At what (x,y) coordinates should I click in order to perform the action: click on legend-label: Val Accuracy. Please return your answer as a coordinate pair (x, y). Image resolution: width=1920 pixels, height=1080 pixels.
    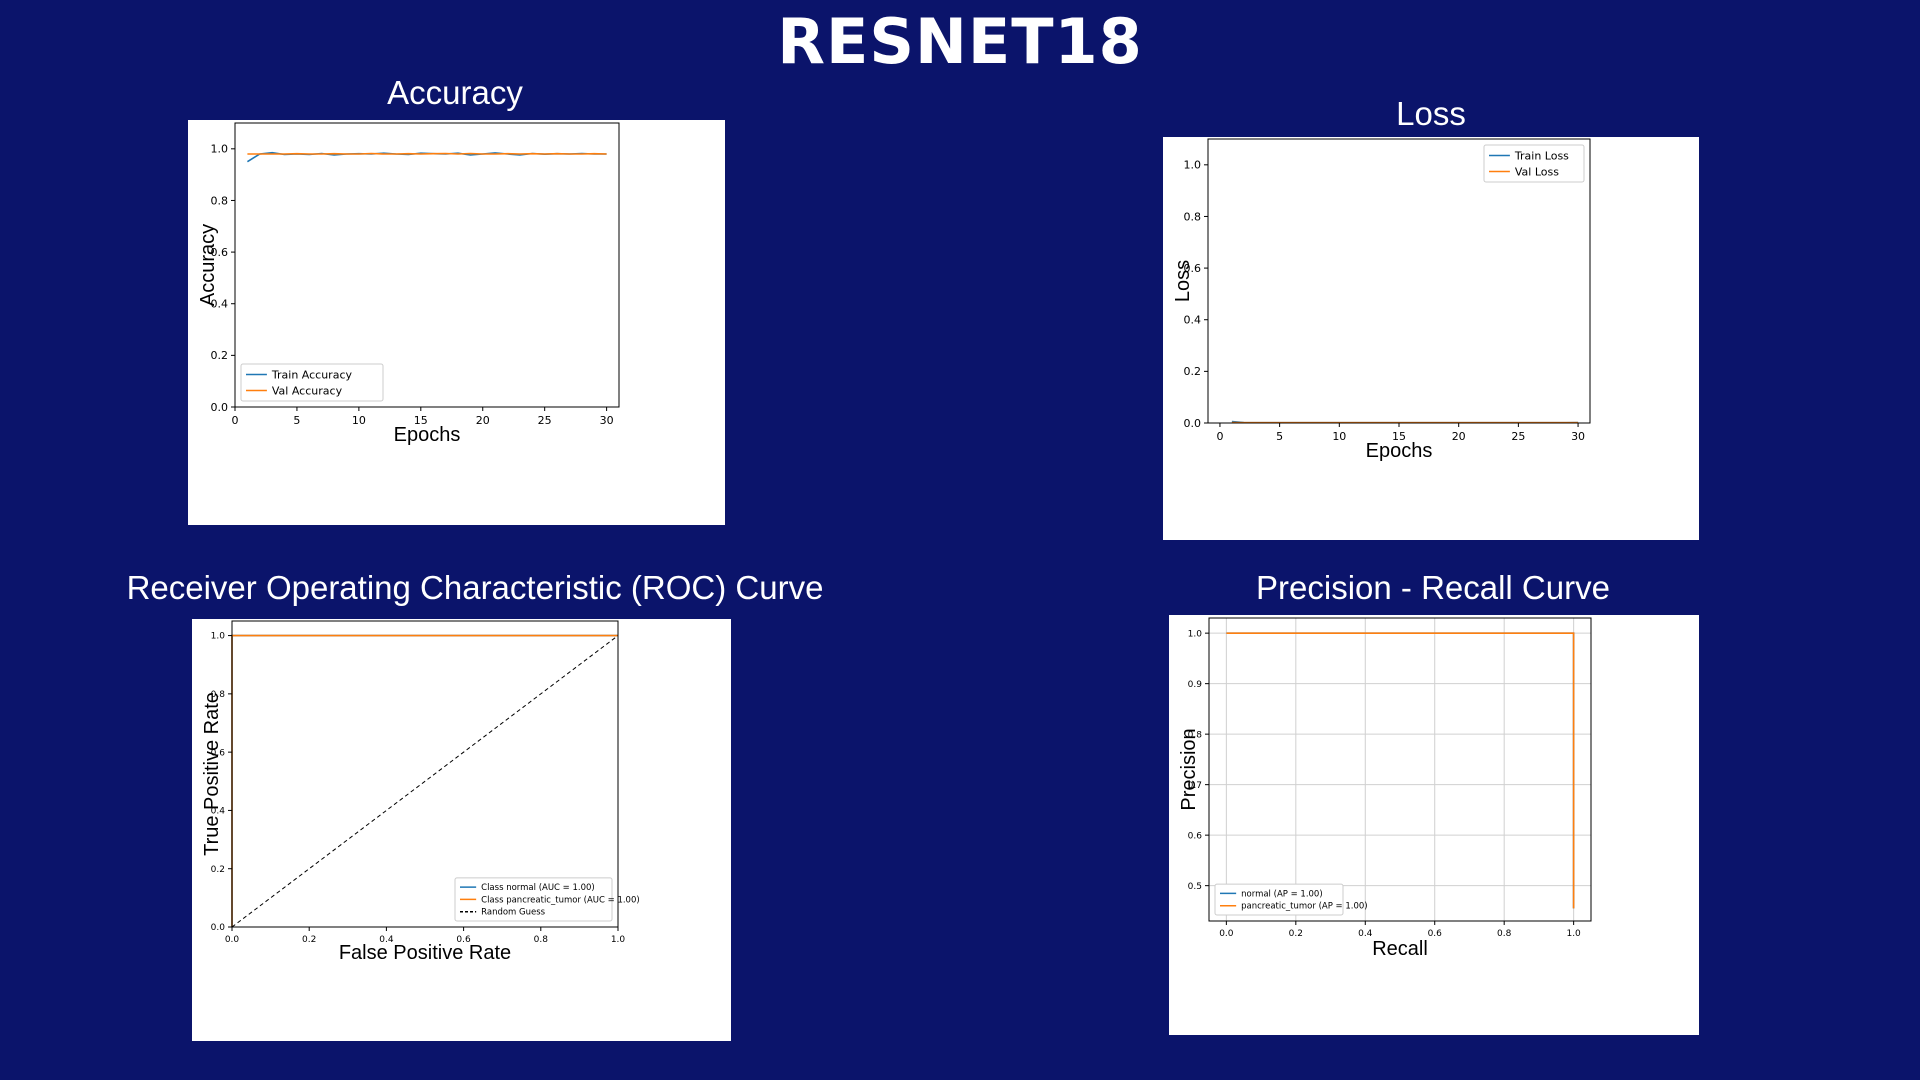
    Looking at the image, I should click on (307, 390).